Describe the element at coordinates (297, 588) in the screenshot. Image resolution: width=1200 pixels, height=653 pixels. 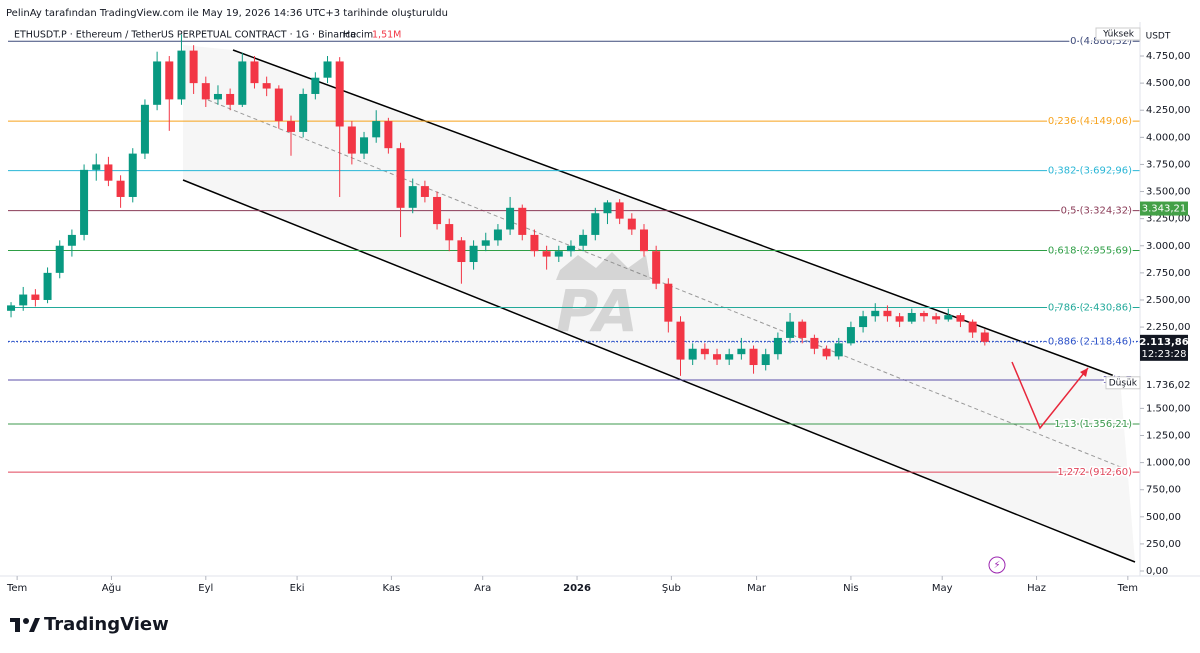
I see `x-tick-label: Eki` at that location.